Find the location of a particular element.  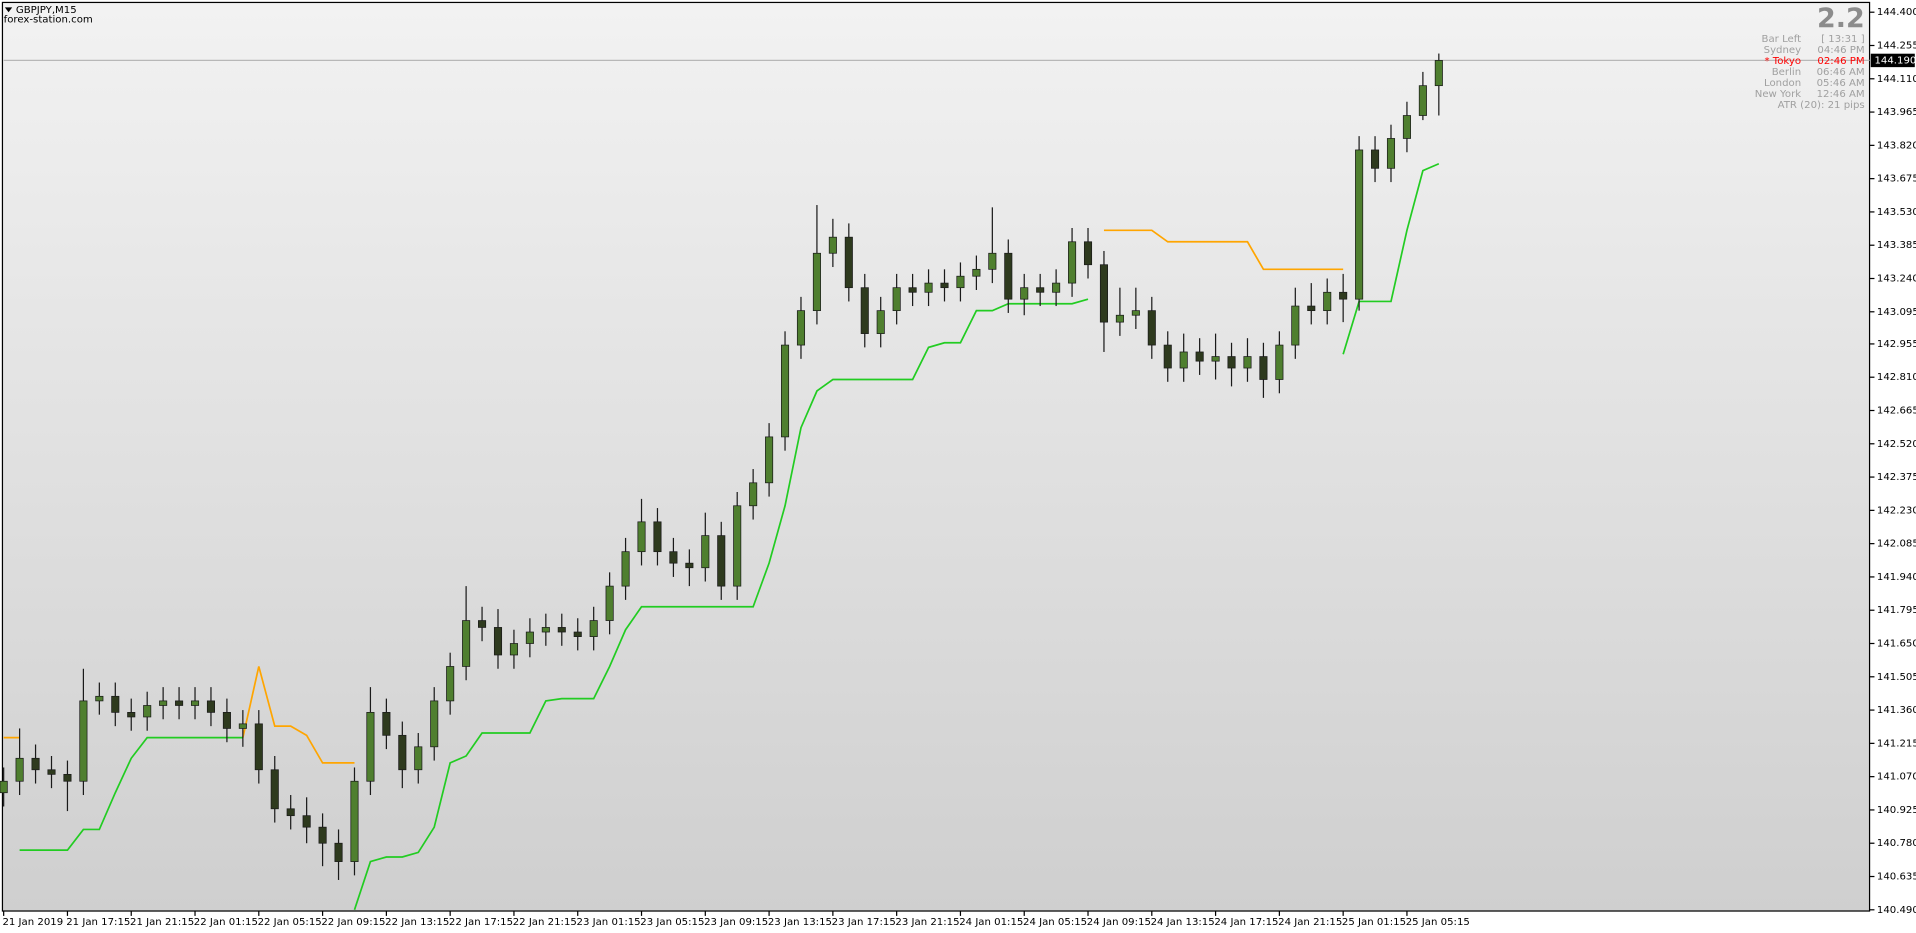

x-tick-label: 22 Jan 05:15 is located at coordinates (290, 922).